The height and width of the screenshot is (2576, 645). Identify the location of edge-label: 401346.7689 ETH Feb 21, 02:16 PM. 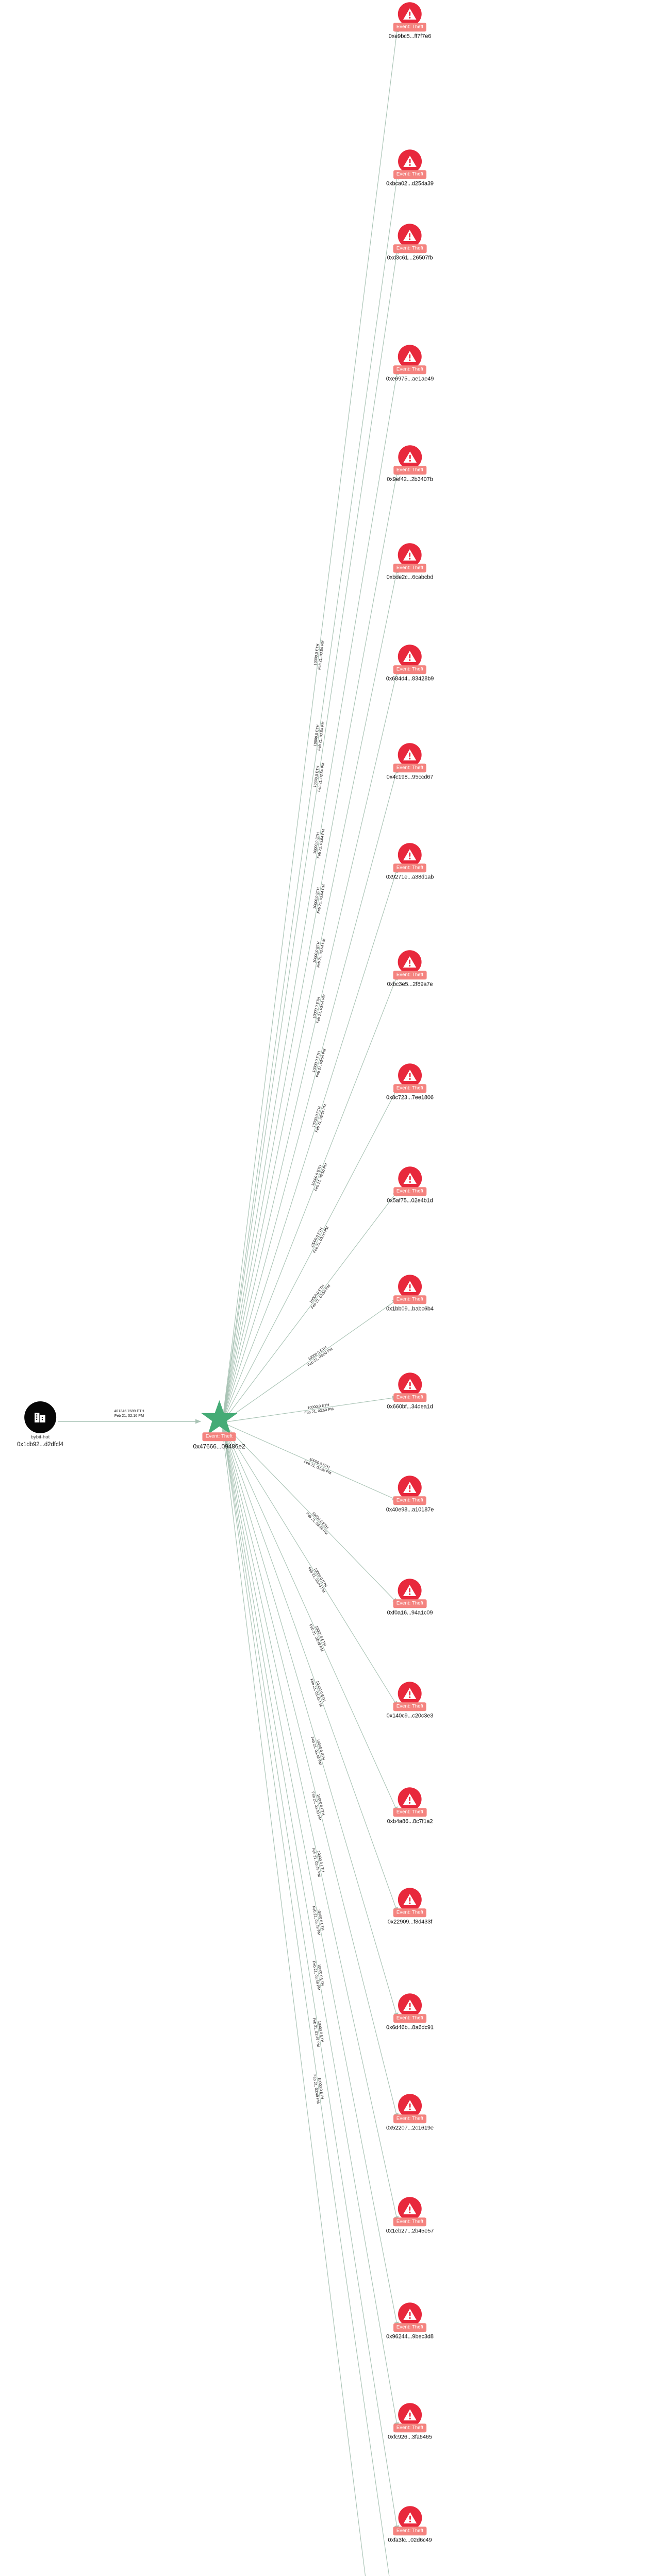
(129, 1413).